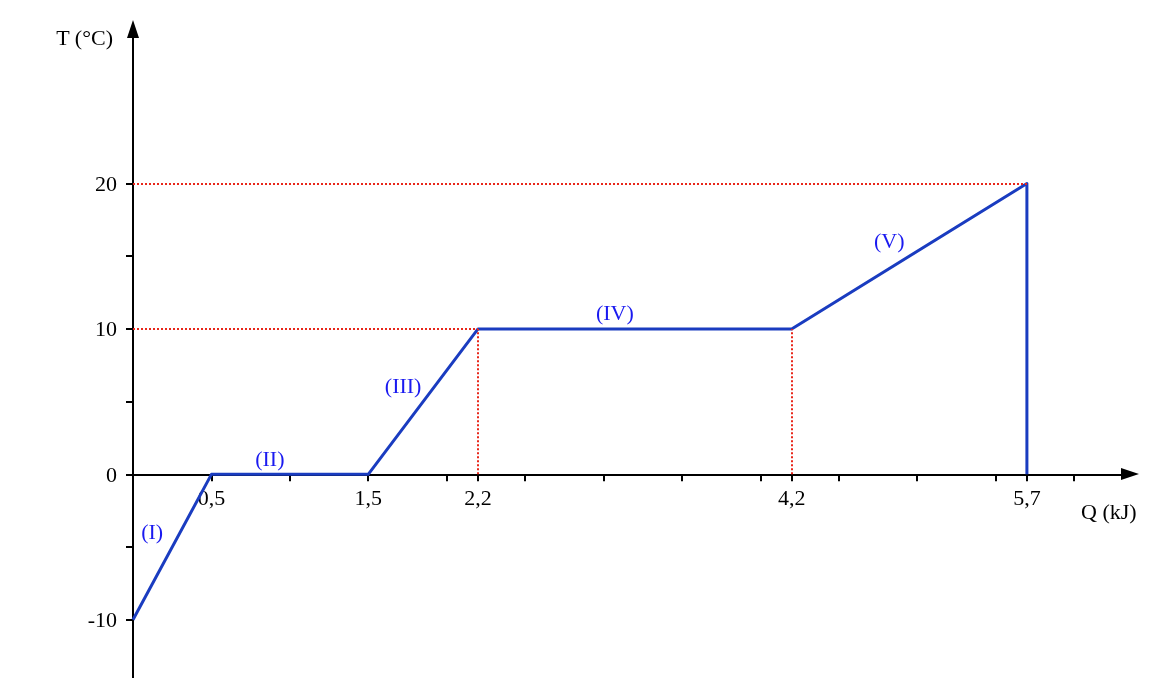  I want to click on y-tick-label: 20, so click(106, 183).